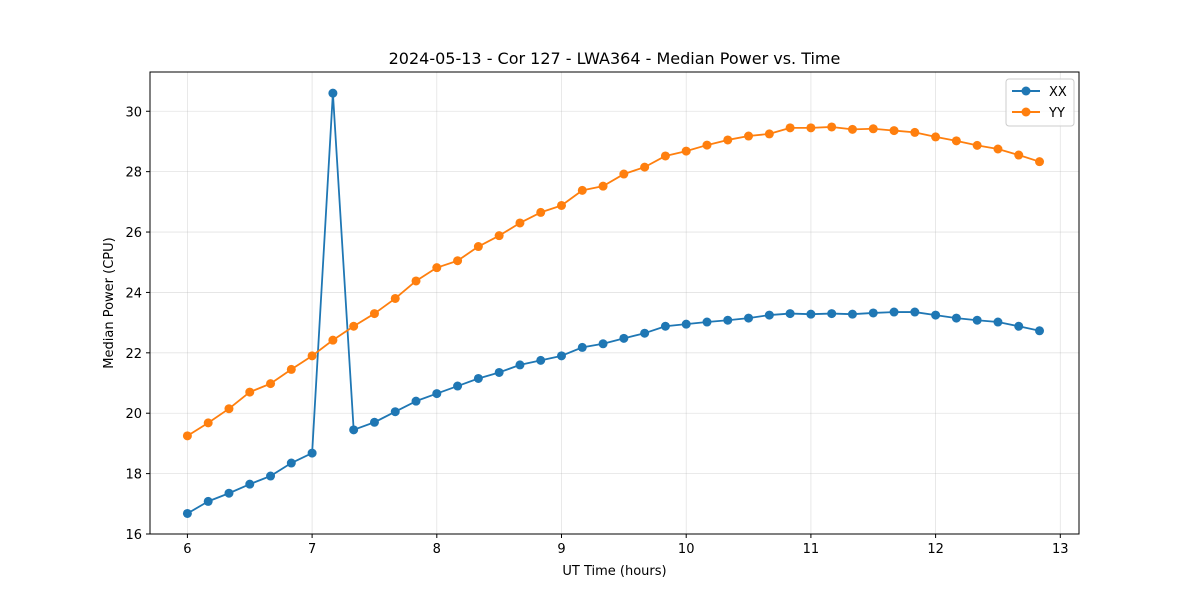  Describe the element at coordinates (312, 549) in the screenshot. I see `x-tick-label: 7` at that location.